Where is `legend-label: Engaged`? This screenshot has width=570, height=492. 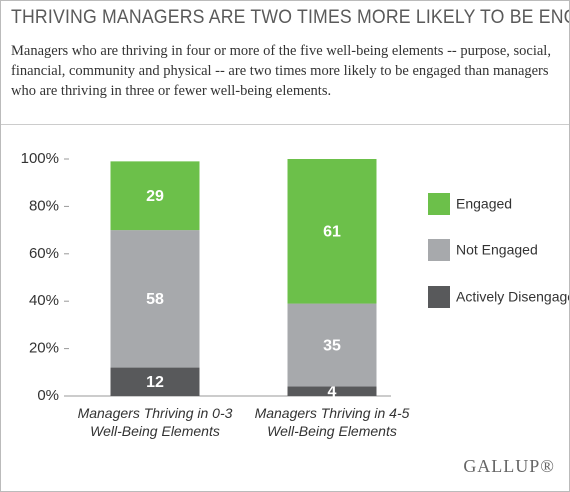
legend-label: Engaged is located at coordinates (484, 204).